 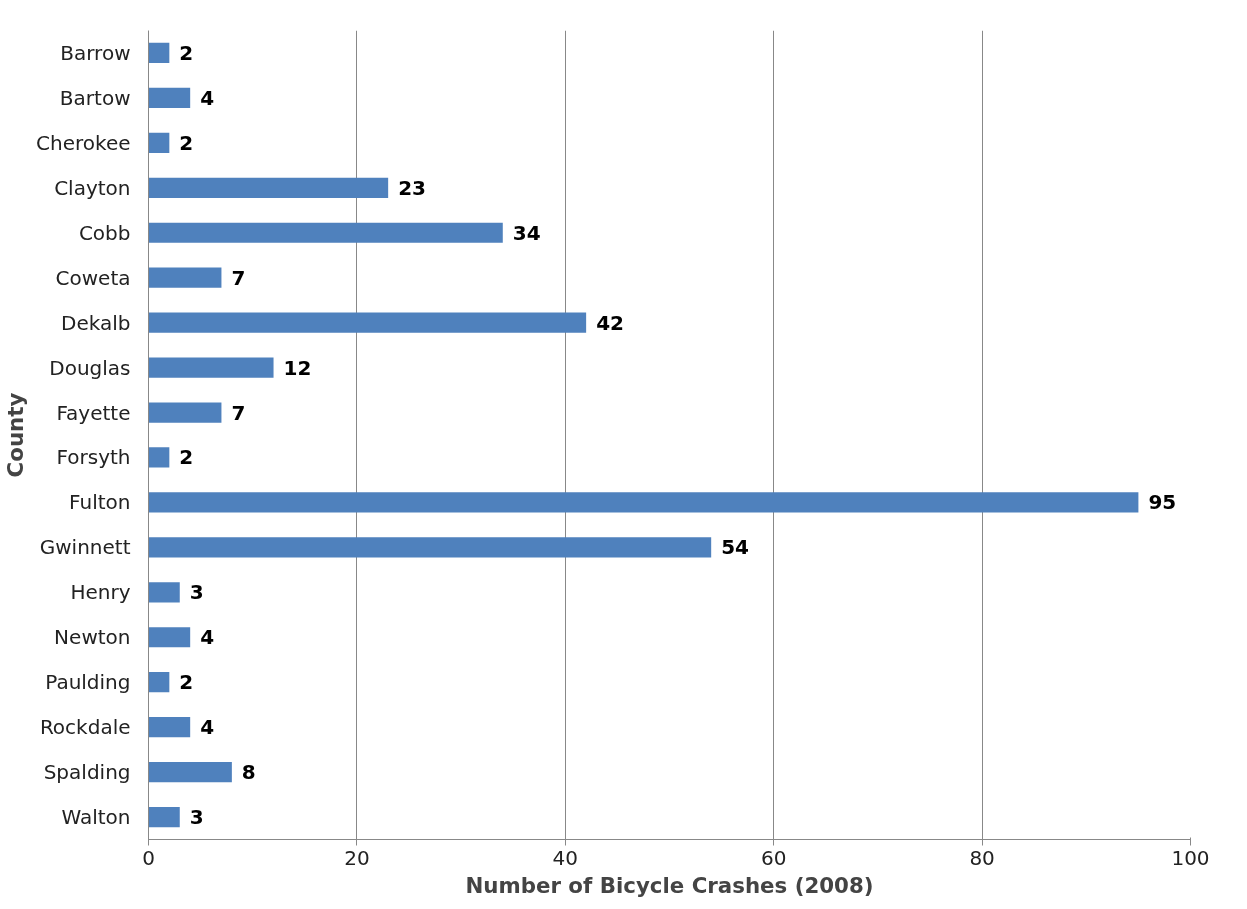 I want to click on y-tick-label: Walton, so click(x=96, y=817).